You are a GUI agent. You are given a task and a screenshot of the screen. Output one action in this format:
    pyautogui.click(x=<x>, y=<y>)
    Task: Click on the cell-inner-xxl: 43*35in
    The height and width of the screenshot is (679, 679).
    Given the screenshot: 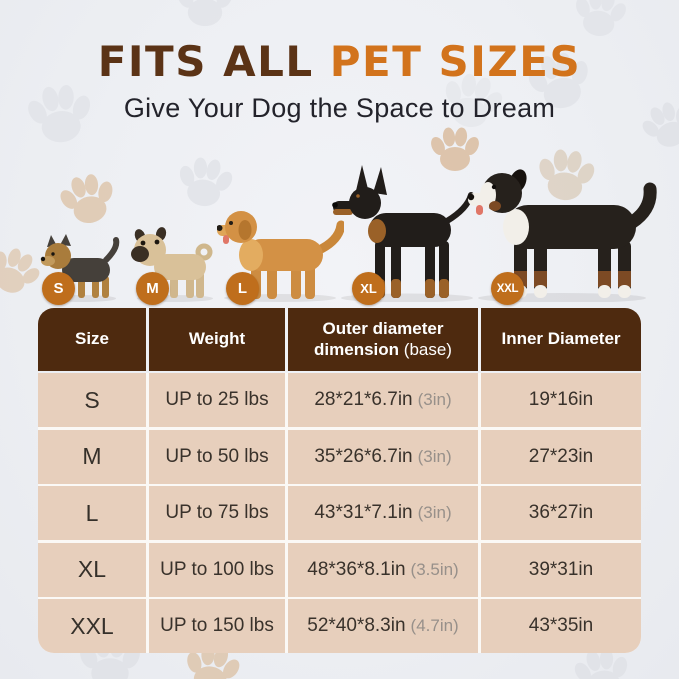 What is the action you would take?
    pyautogui.click(x=561, y=626)
    